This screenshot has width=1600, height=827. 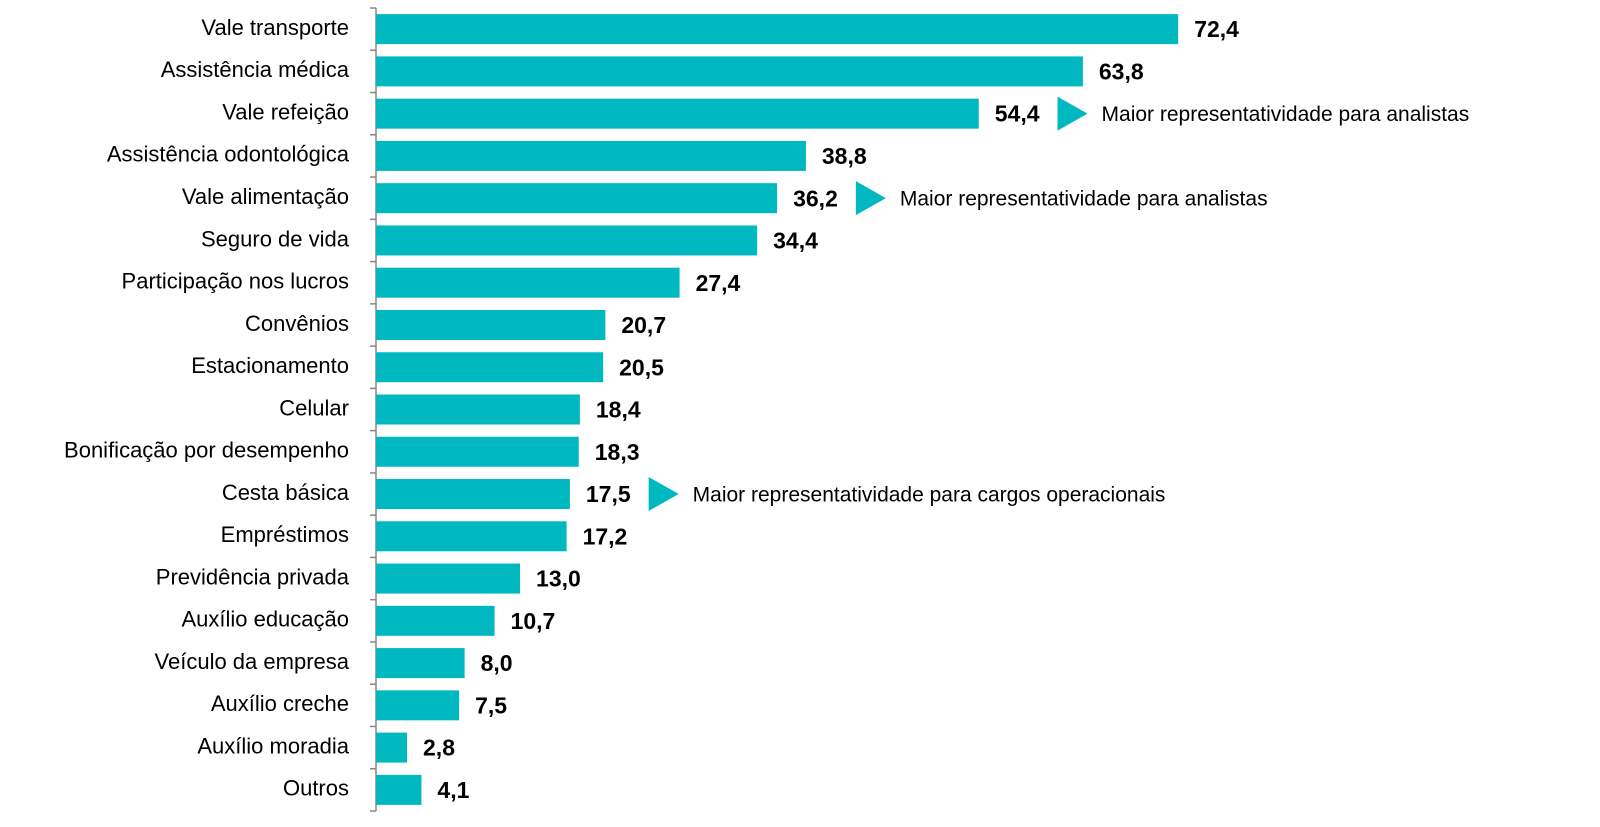 I want to click on category-label: Auxílio creche, so click(x=280, y=703).